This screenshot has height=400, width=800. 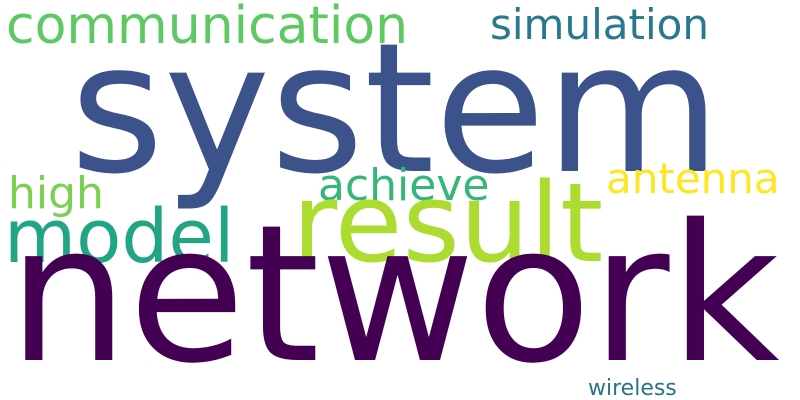 What do you see at coordinates (693, 178) in the screenshot?
I see `word-antenna: antenna` at bounding box center [693, 178].